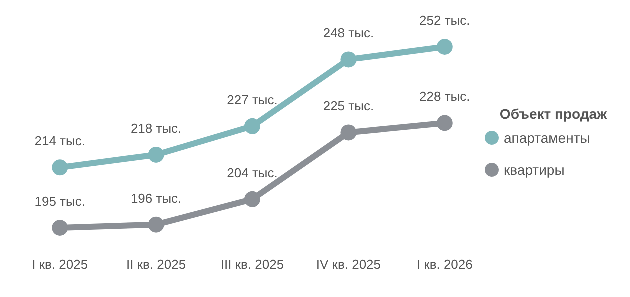  What do you see at coordinates (252, 264) in the screenshot?
I see `x-tick-label: III кв. 2025` at bounding box center [252, 264].